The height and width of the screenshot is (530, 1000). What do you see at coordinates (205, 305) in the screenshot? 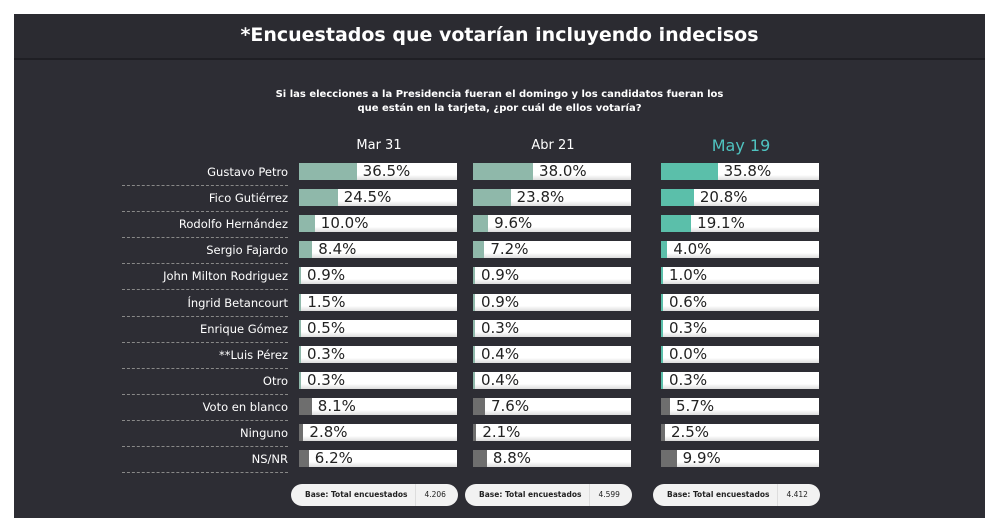
I see `category-label: Íngrid Betancourt` at bounding box center [205, 305].